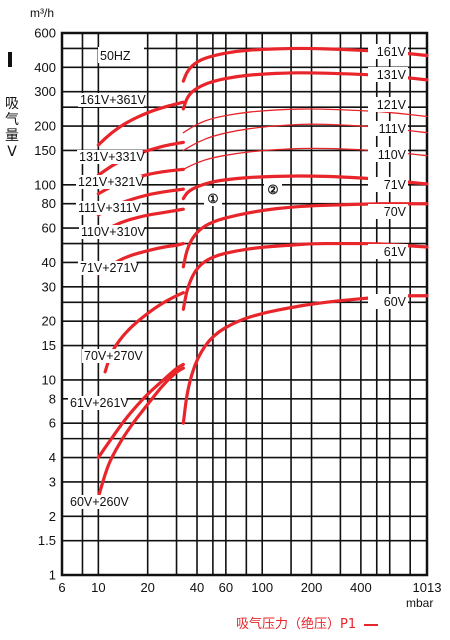  Describe the element at coordinates (49, 321) in the screenshot. I see `y-tick-label: 20` at that location.